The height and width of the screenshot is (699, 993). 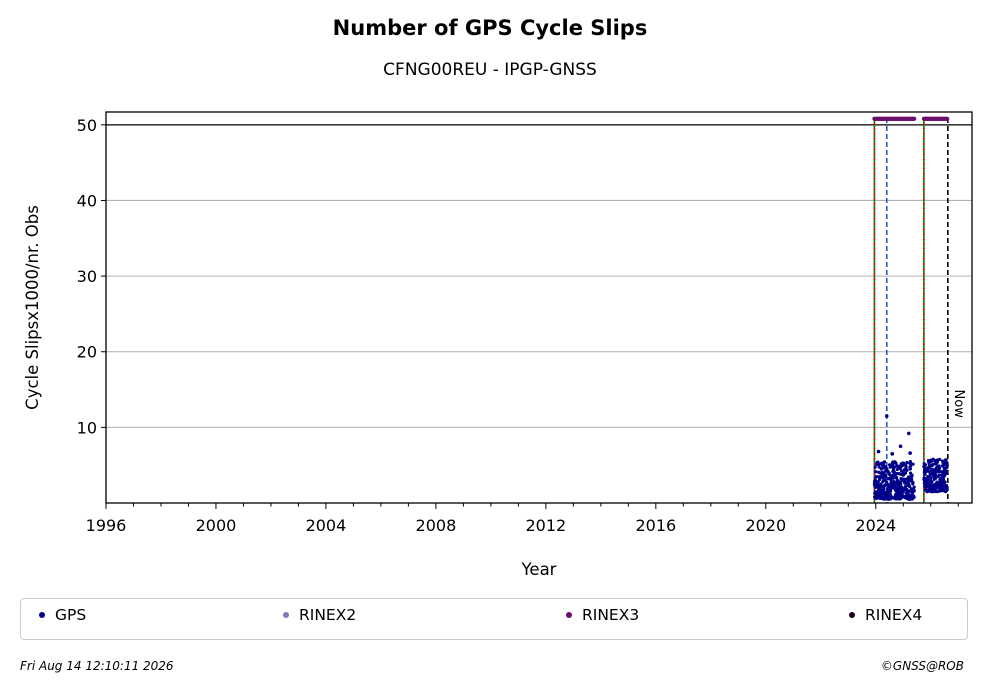 I want to click on event-lines, so click(x=911, y=310).